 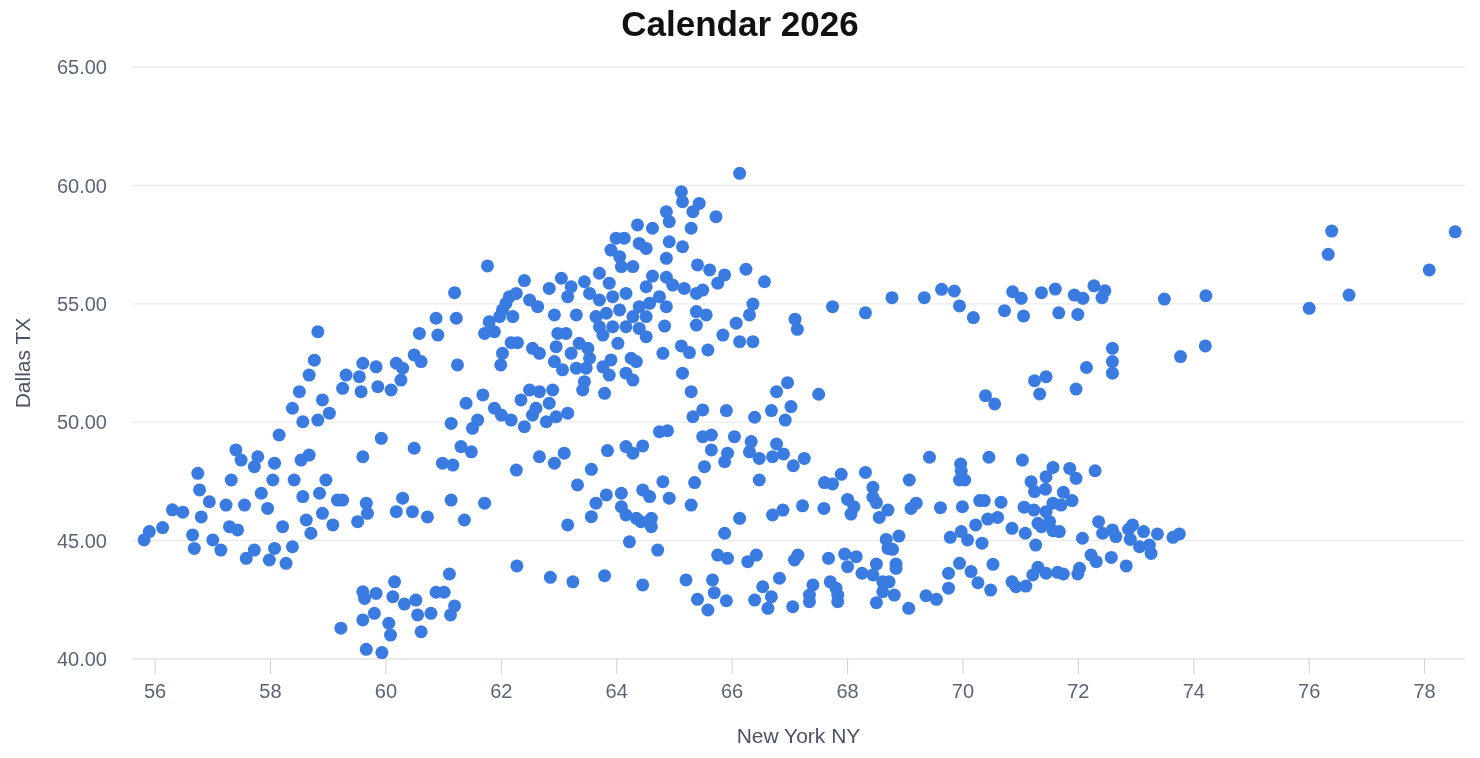 I want to click on y-tick-label: 45.00, so click(x=81, y=540).